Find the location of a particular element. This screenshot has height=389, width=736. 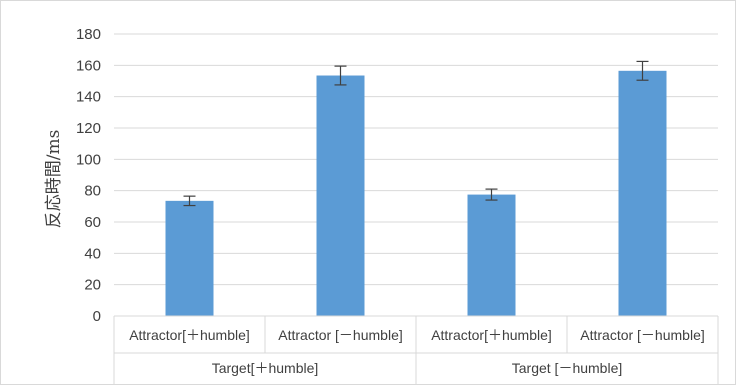

y-tick-label: 160 is located at coordinates (88, 65).